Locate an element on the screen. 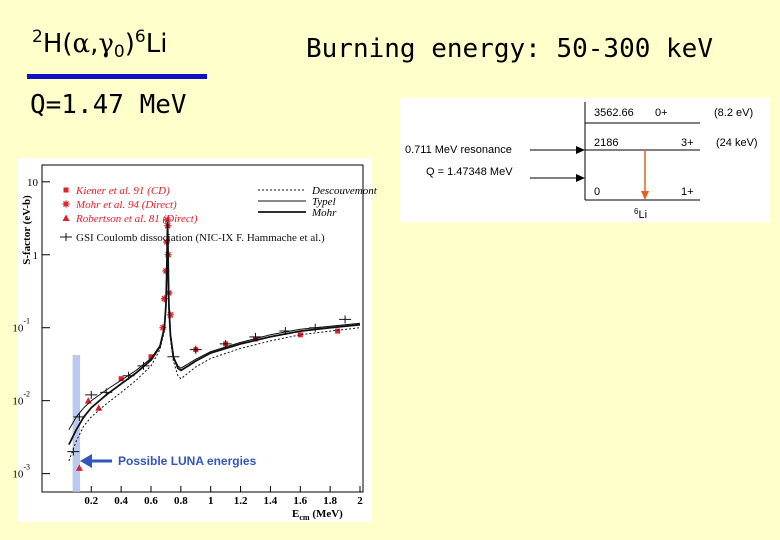  exponent: -1 is located at coordinates (26, 321).